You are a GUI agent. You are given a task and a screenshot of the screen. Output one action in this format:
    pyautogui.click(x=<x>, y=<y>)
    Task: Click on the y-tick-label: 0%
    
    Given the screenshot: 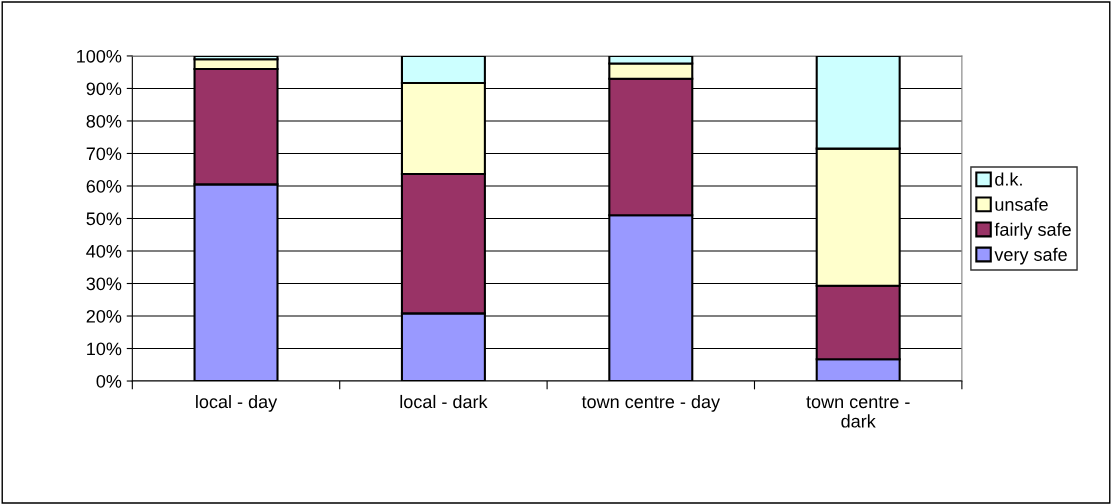 What is the action you would take?
    pyautogui.click(x=109, y=381)
    